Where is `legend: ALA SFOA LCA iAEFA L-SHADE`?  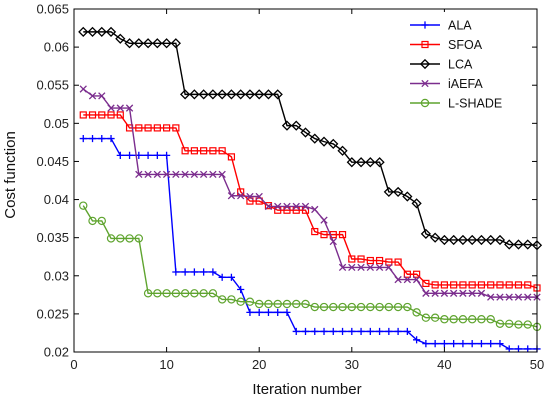 legend: ALA SFOA LCA iAEFA L-SHADE is located at coordinates (468, 65).